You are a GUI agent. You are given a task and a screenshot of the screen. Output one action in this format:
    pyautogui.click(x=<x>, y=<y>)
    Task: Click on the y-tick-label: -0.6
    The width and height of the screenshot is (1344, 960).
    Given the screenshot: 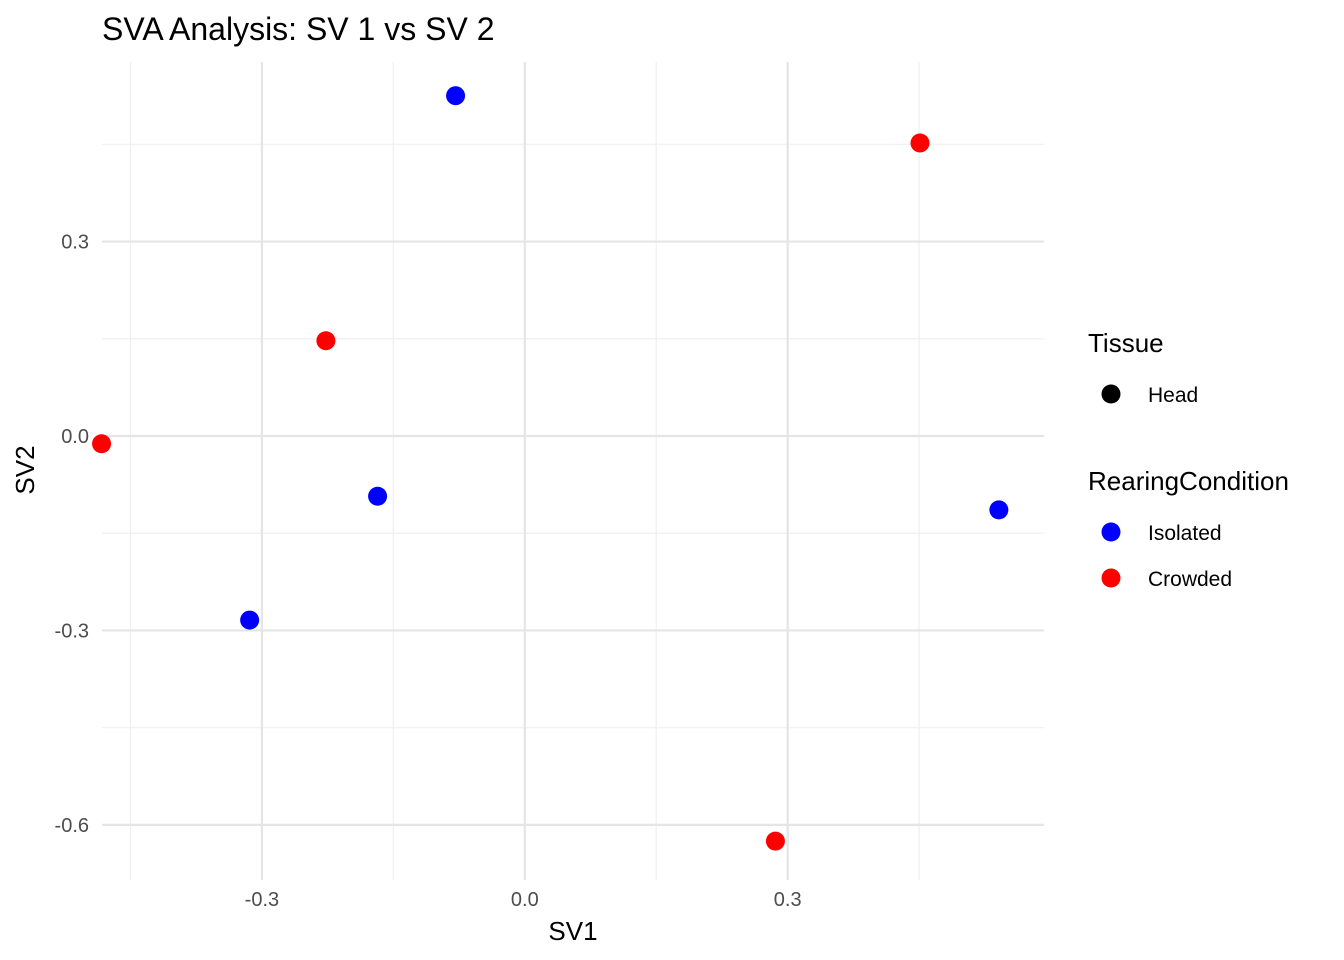 What is the action you would take?
    pyautogui.click(x=72, y=826)
    